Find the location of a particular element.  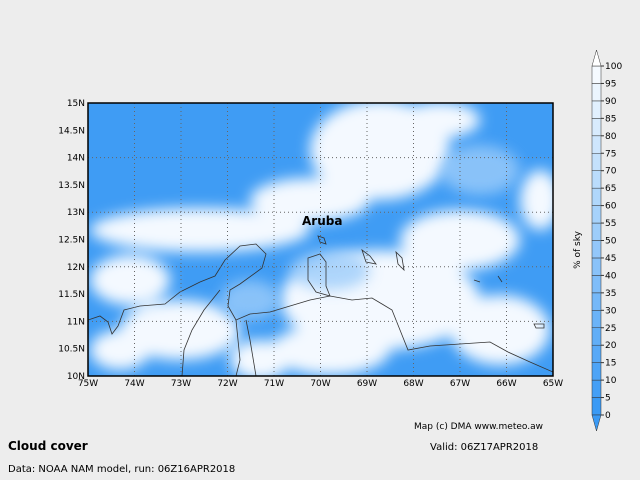

lat-label: 13.5N is located at coordinates (71, 186).